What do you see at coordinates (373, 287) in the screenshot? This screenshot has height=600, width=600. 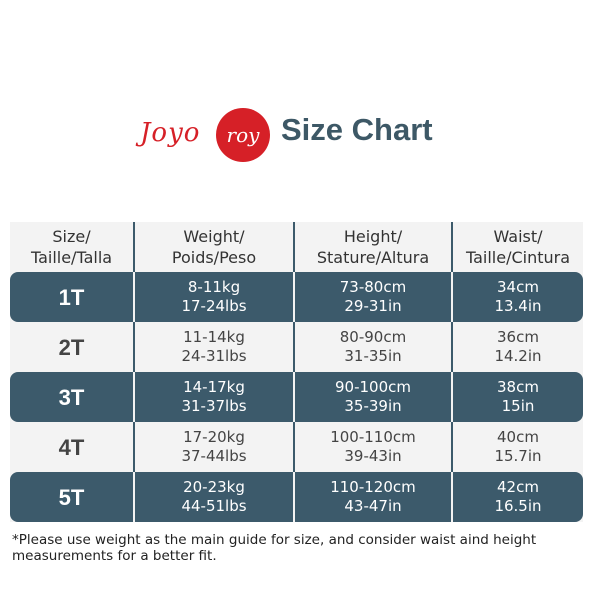 I see `height-cell-value: 73-80cm` at bounding box center [373, 287].